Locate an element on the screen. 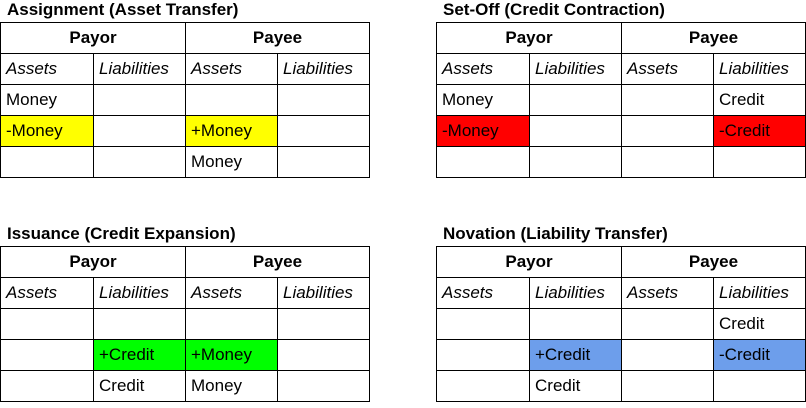 The image size is (806, 408). table-row: Money Credit is located at coordinates (621, 100).